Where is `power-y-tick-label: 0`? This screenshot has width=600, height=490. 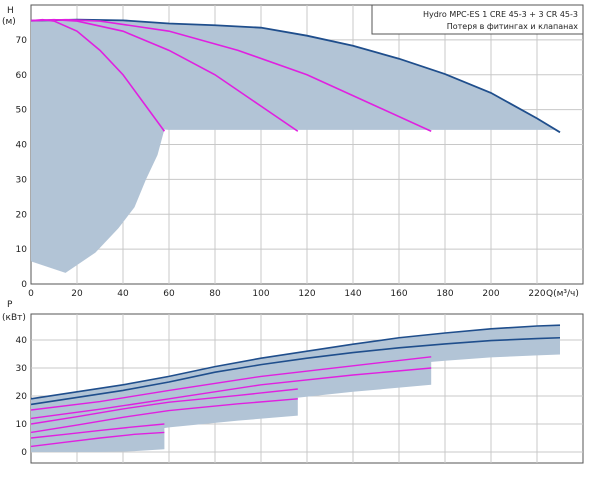
power-y-tick-label: 0 is located at coordinates (24, 453).